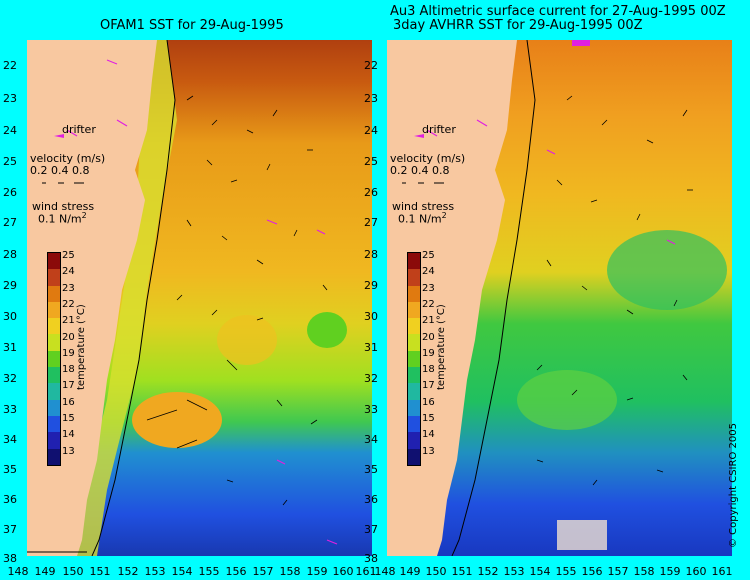 The width and height of the screenshot is (750, 580). What do you see at coordinates (618, 571) in the screenshot?
I see `lon-label: 157` at bounding box center [618, 571].